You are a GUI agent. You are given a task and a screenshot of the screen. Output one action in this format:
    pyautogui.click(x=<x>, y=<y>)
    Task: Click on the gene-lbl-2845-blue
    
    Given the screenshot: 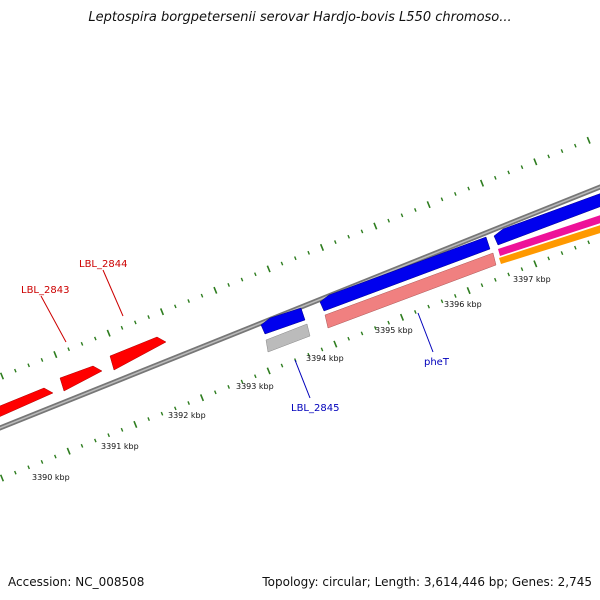 What is the action you would take?
    pyautogui.click(x=283, y=321)
    